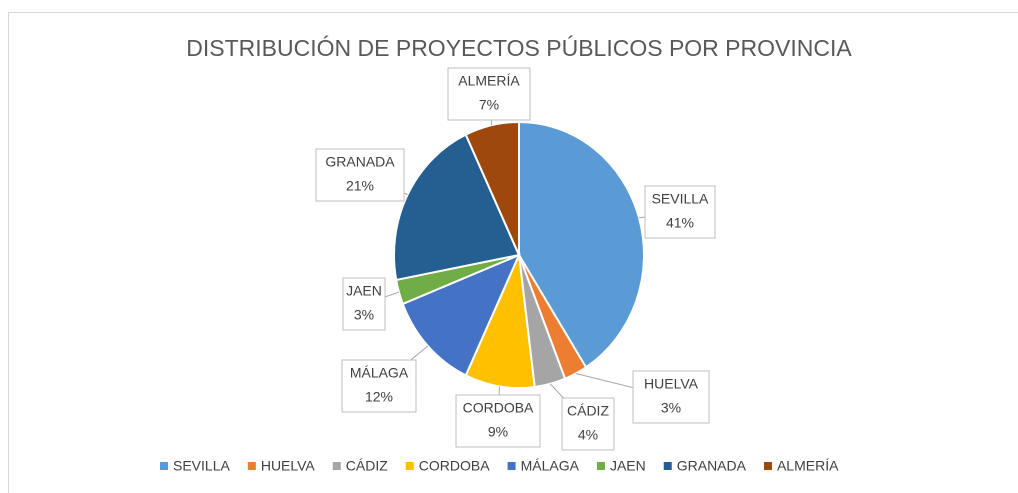  Describe the element at coordinates (712, 466) in the screenshot. I see `legend-label: GRANADA` at that location.